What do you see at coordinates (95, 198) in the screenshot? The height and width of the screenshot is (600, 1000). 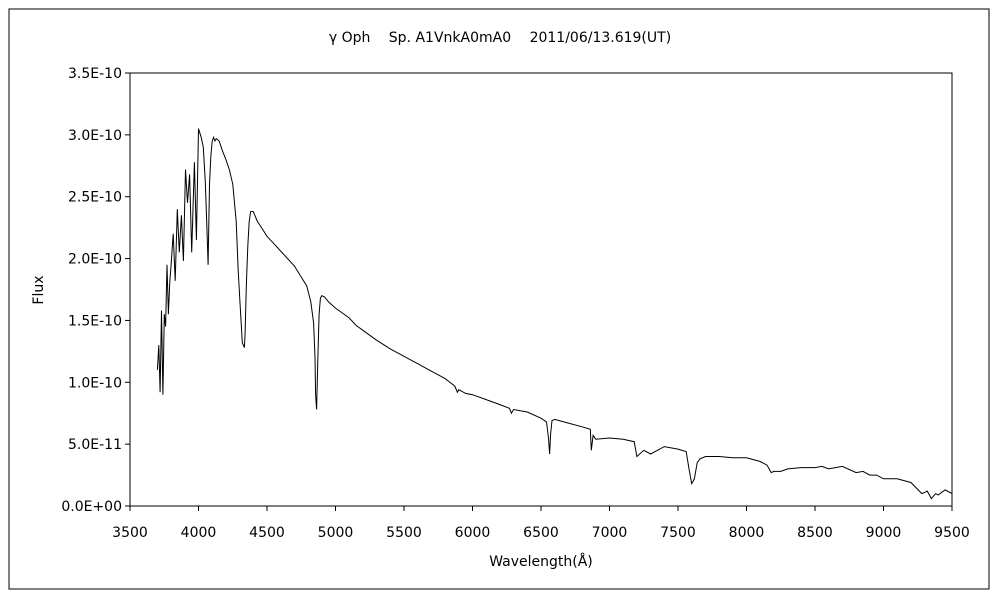 I see `y-tick-label: 2.5E-10` at bounding box center [95, 198].